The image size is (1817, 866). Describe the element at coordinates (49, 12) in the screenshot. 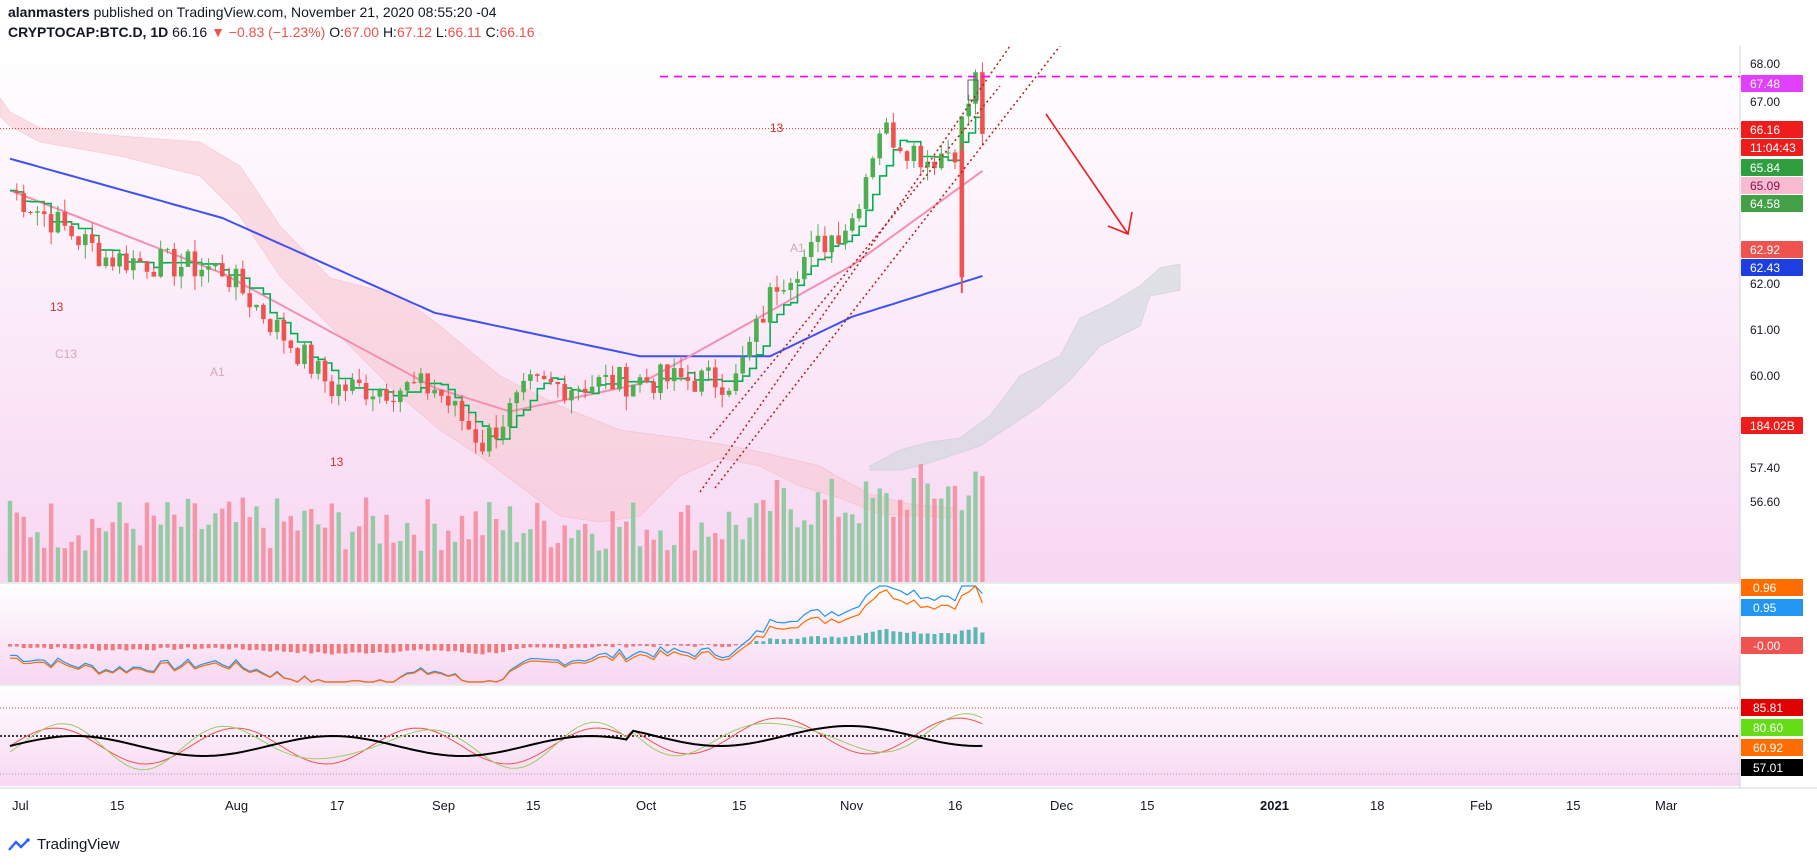

I see `author-name: alanmasters` at that location.